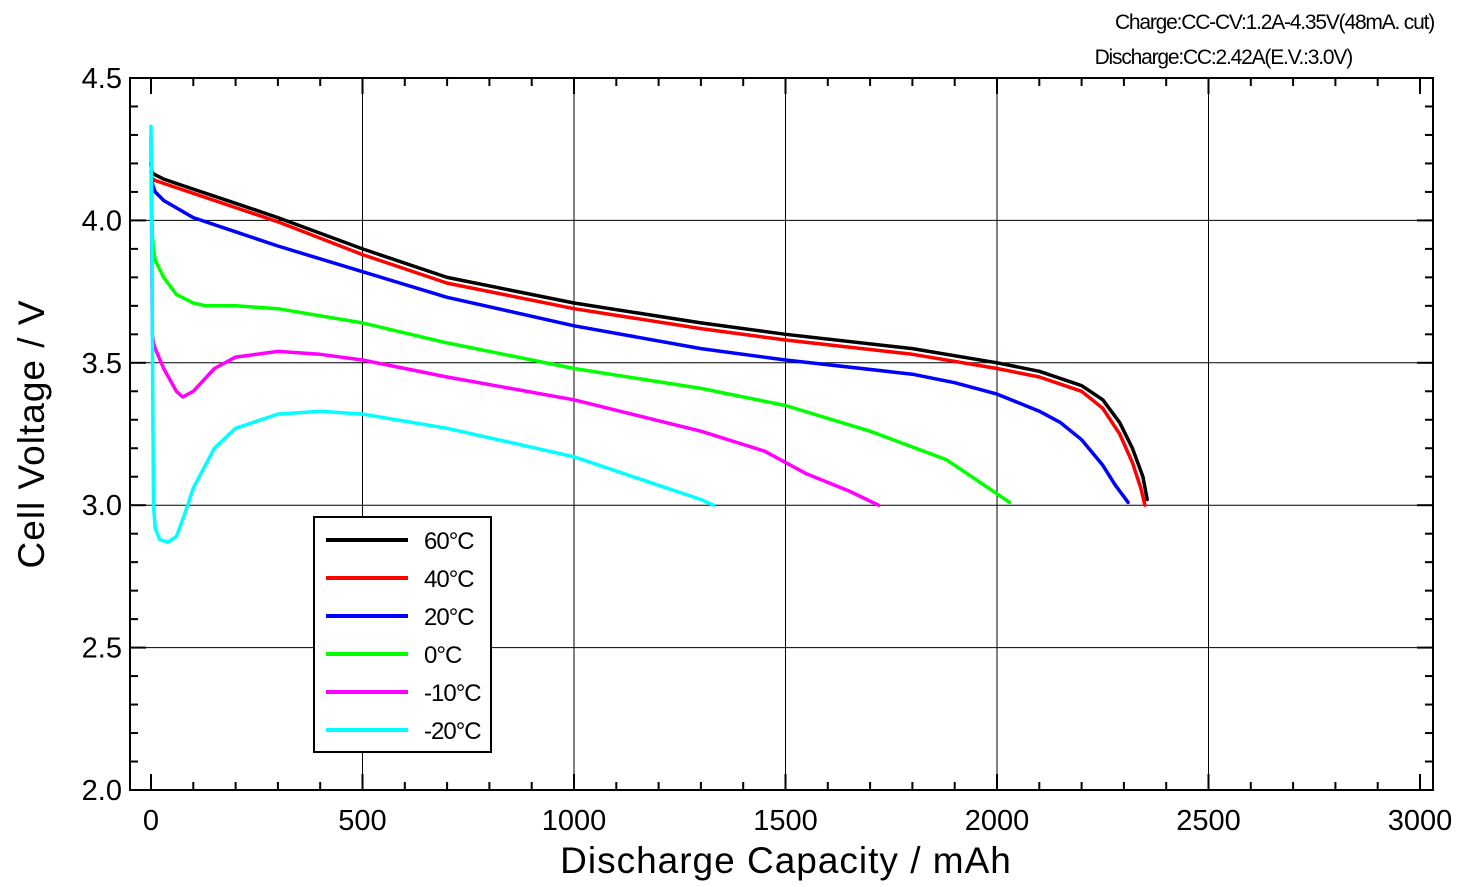  What do you see at coordinates (449, 579) in the screenshot?
I see `legend-label: 40°C` at bounding box center [449, 579].